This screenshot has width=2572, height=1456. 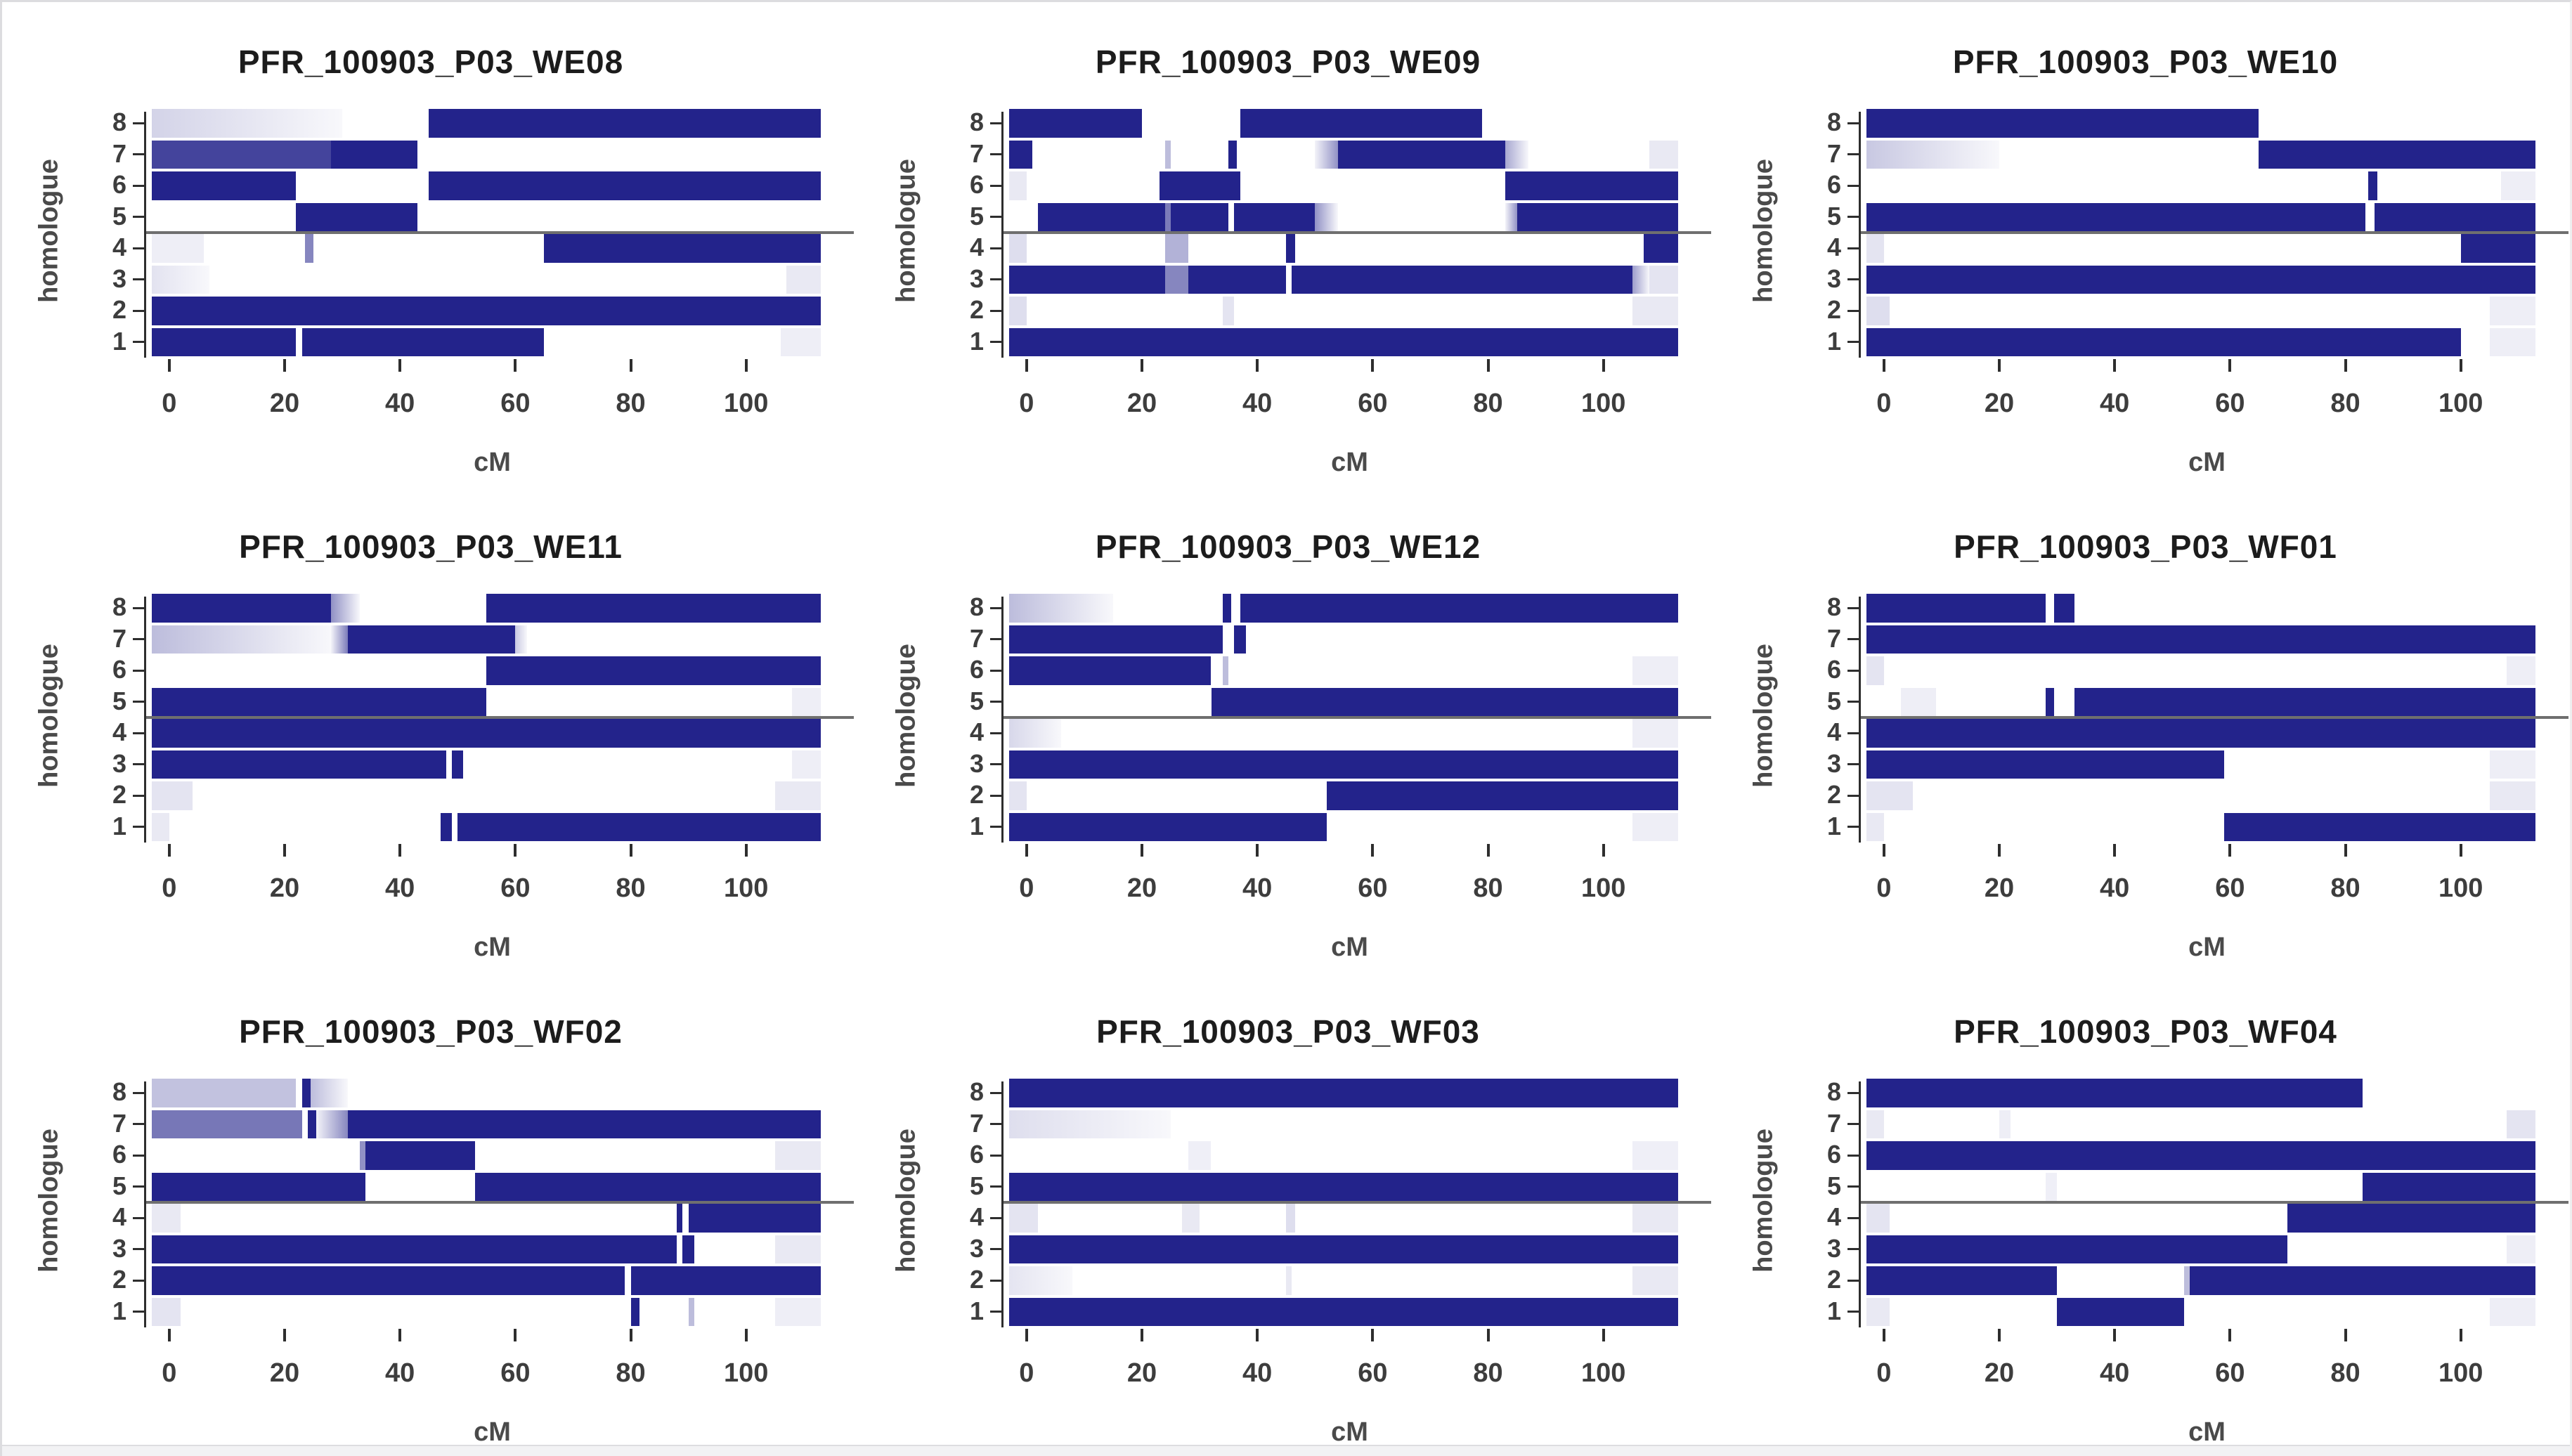 I want to click on y-axis-line, so click(x=1002, y=235).